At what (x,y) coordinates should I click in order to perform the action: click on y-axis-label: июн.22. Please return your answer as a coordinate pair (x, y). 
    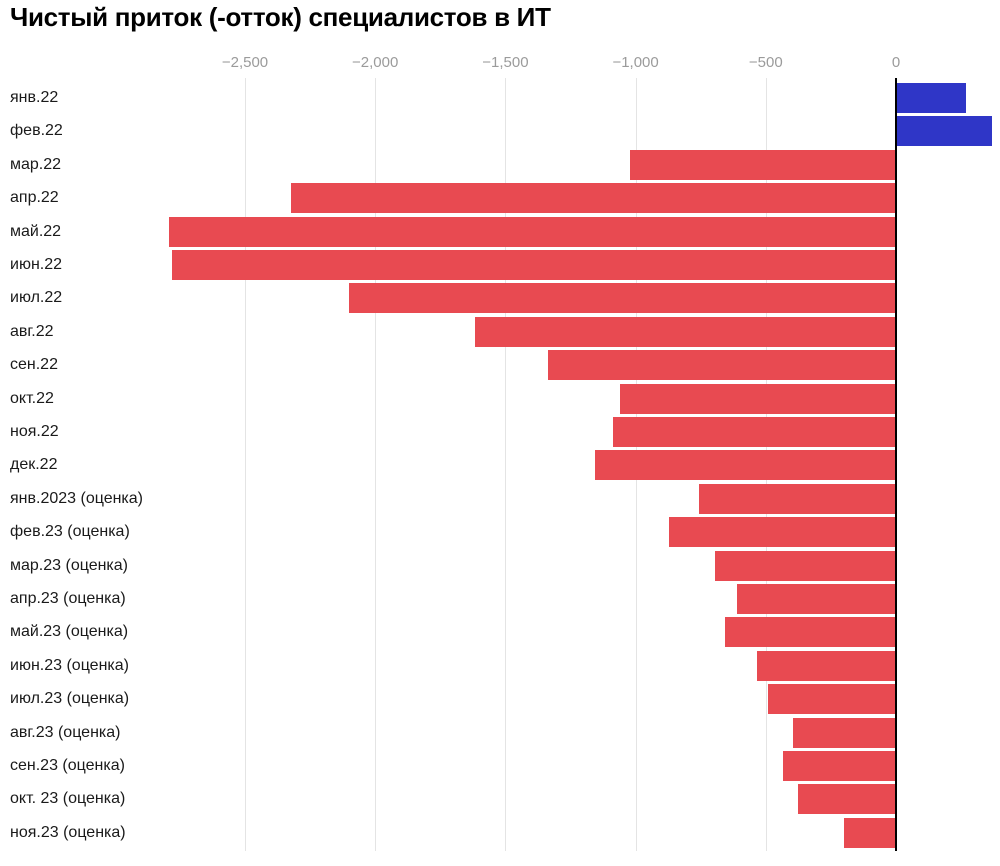
    Looking at the image, I should click on (36, 264).